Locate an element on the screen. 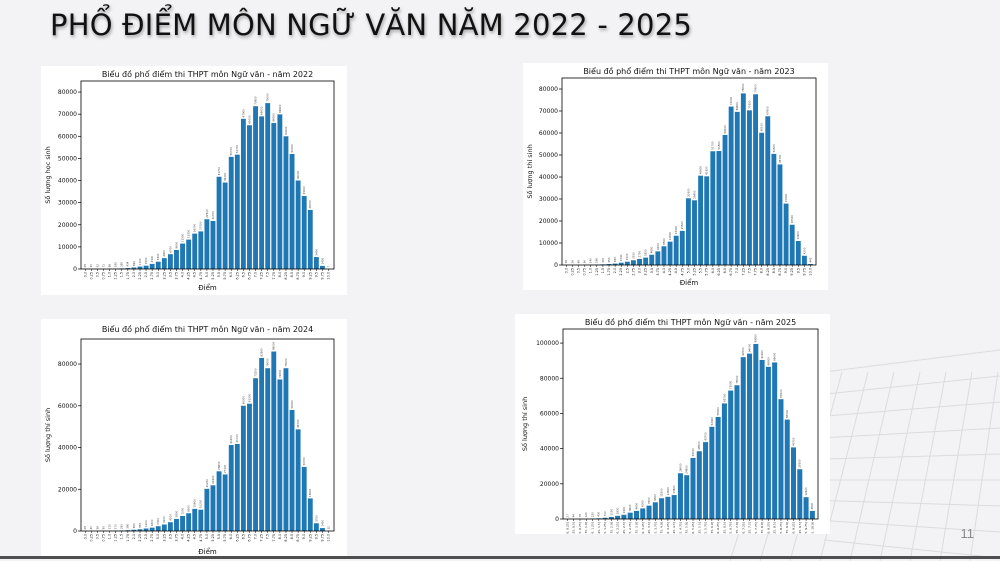  bar-value-label: 27 is located at coordinates (567, 516).